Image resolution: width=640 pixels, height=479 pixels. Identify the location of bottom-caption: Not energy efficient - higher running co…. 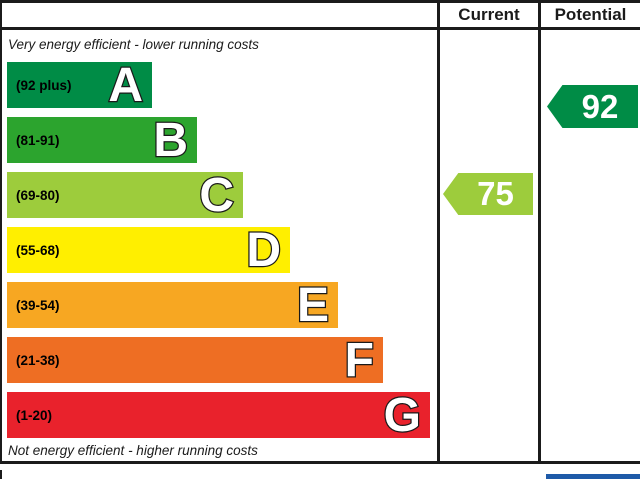
(133, 450).